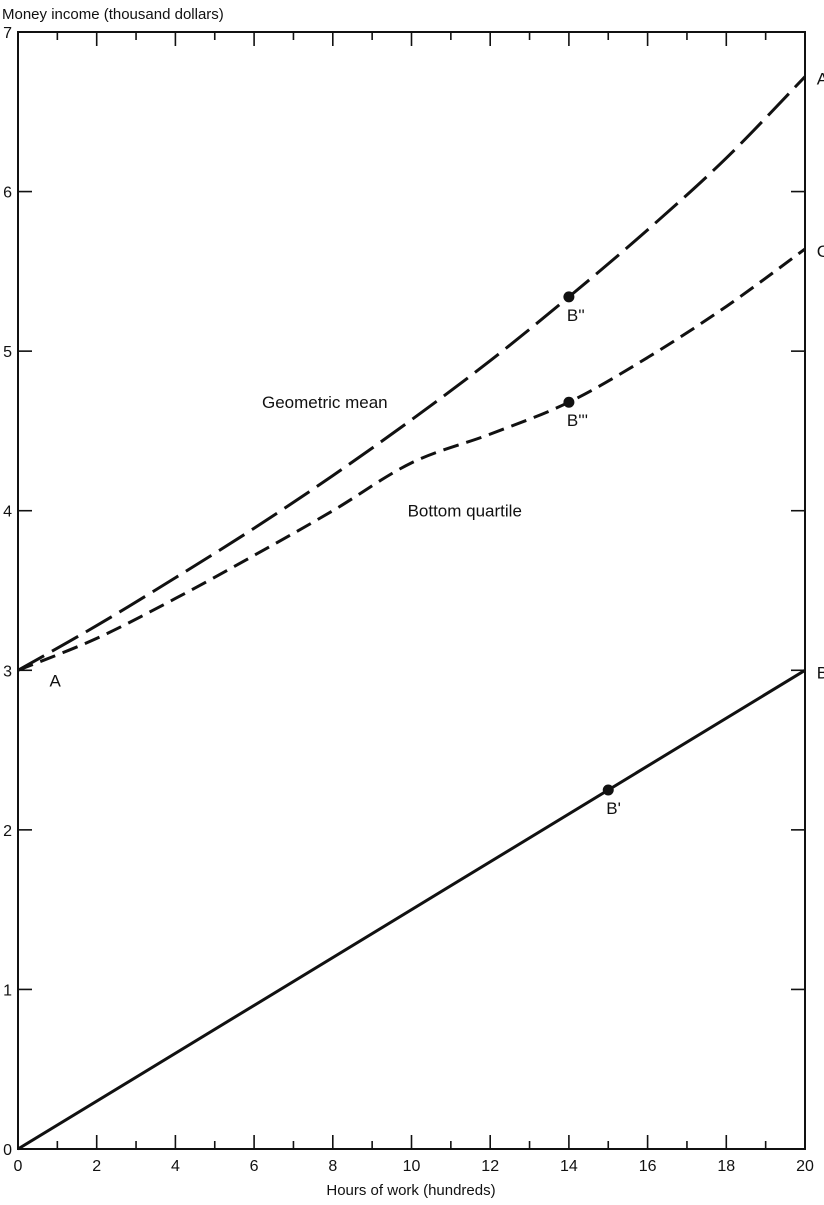 The width and height of the screenshot is (824, 1205). What do you see at coordinates (7, 193) in the screenshot?
I see `y-tick-label: 6` at bounding box center [7, 193].